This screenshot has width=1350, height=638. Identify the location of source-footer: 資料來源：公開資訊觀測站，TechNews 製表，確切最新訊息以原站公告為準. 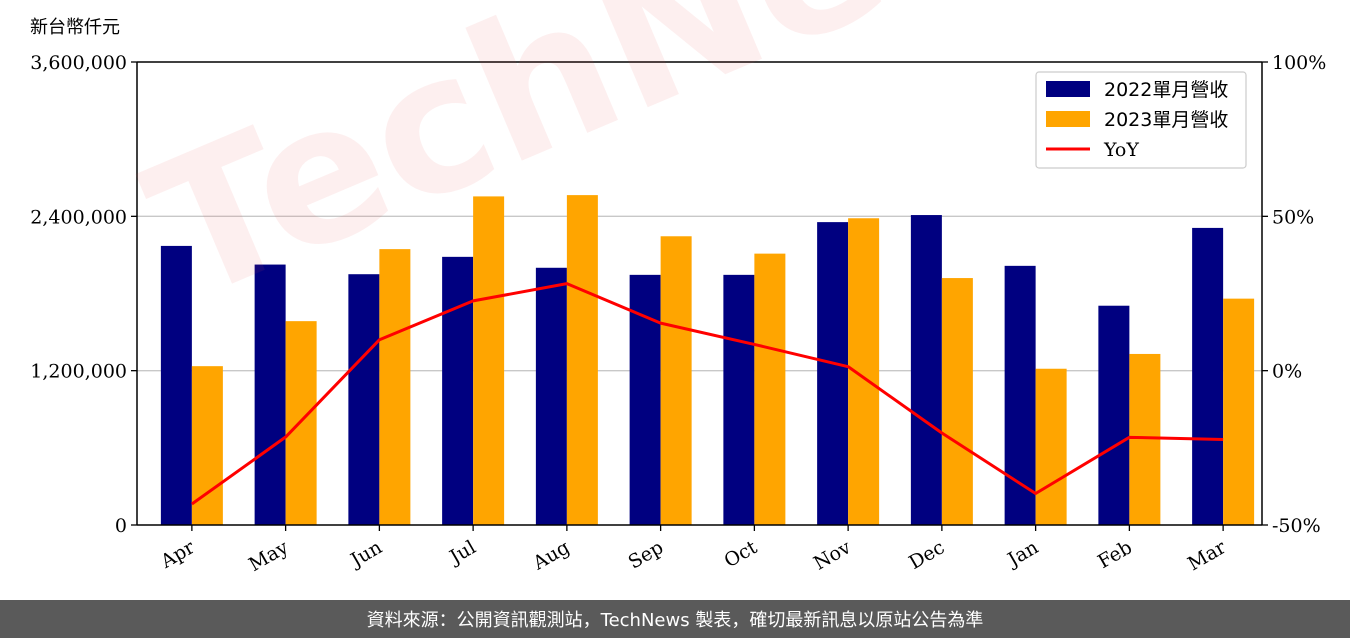
(675, 619).